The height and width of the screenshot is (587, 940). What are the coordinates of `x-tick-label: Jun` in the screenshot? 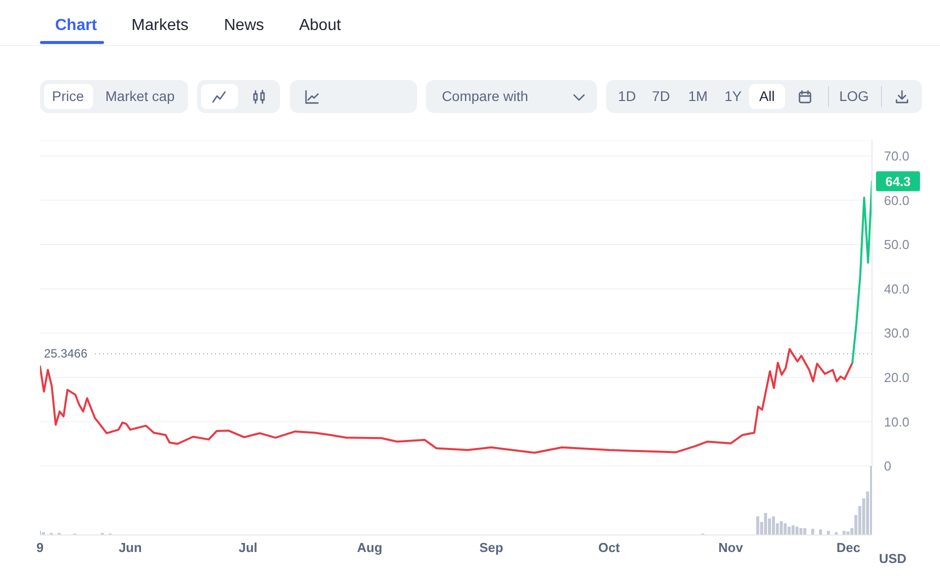 It's located at (130, 548).